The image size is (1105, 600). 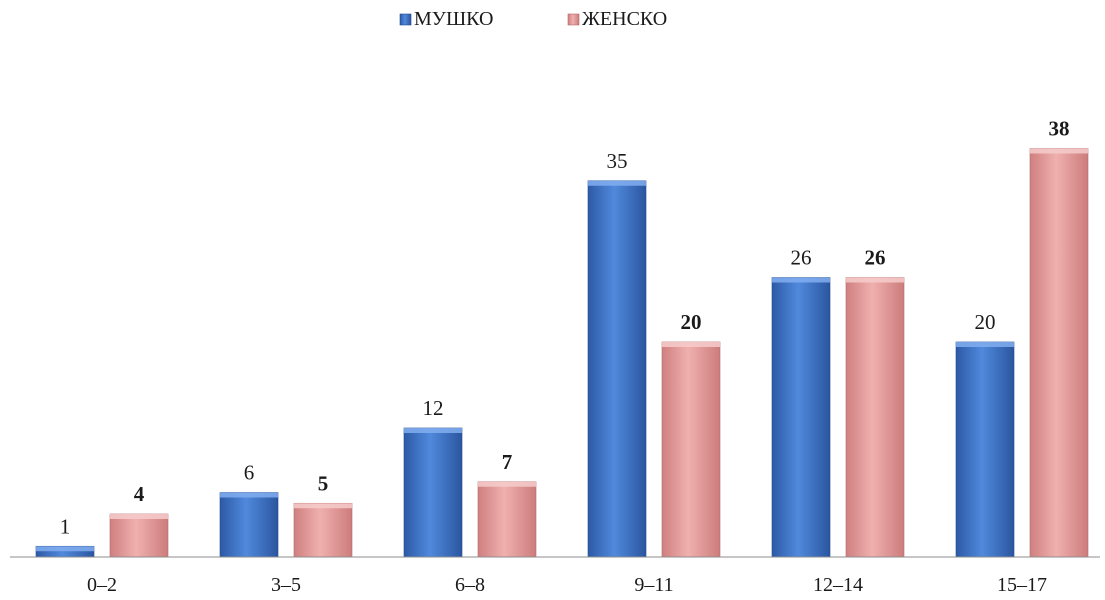 I want to click on data-label-s1-3: 20, so click(x=691, y=322).